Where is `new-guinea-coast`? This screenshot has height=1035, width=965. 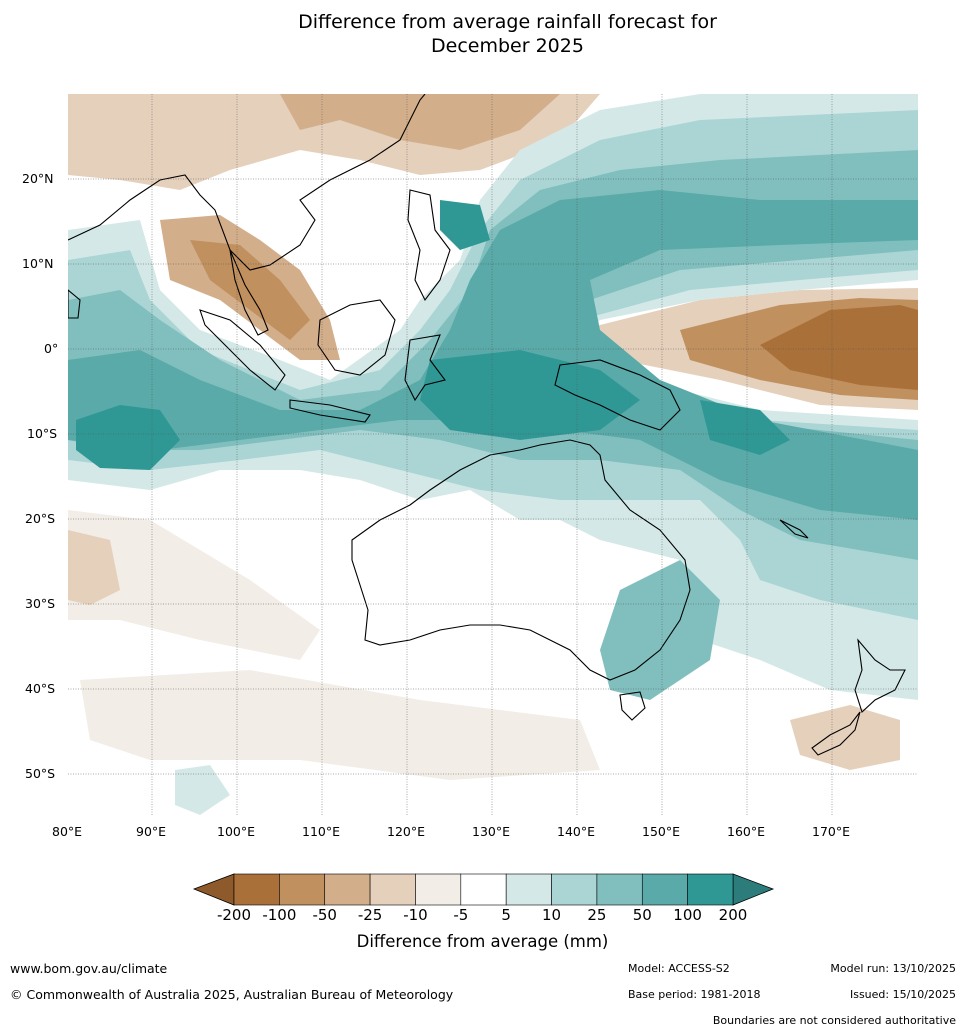 new-guinea-coast is located at coordinates (617, 395).